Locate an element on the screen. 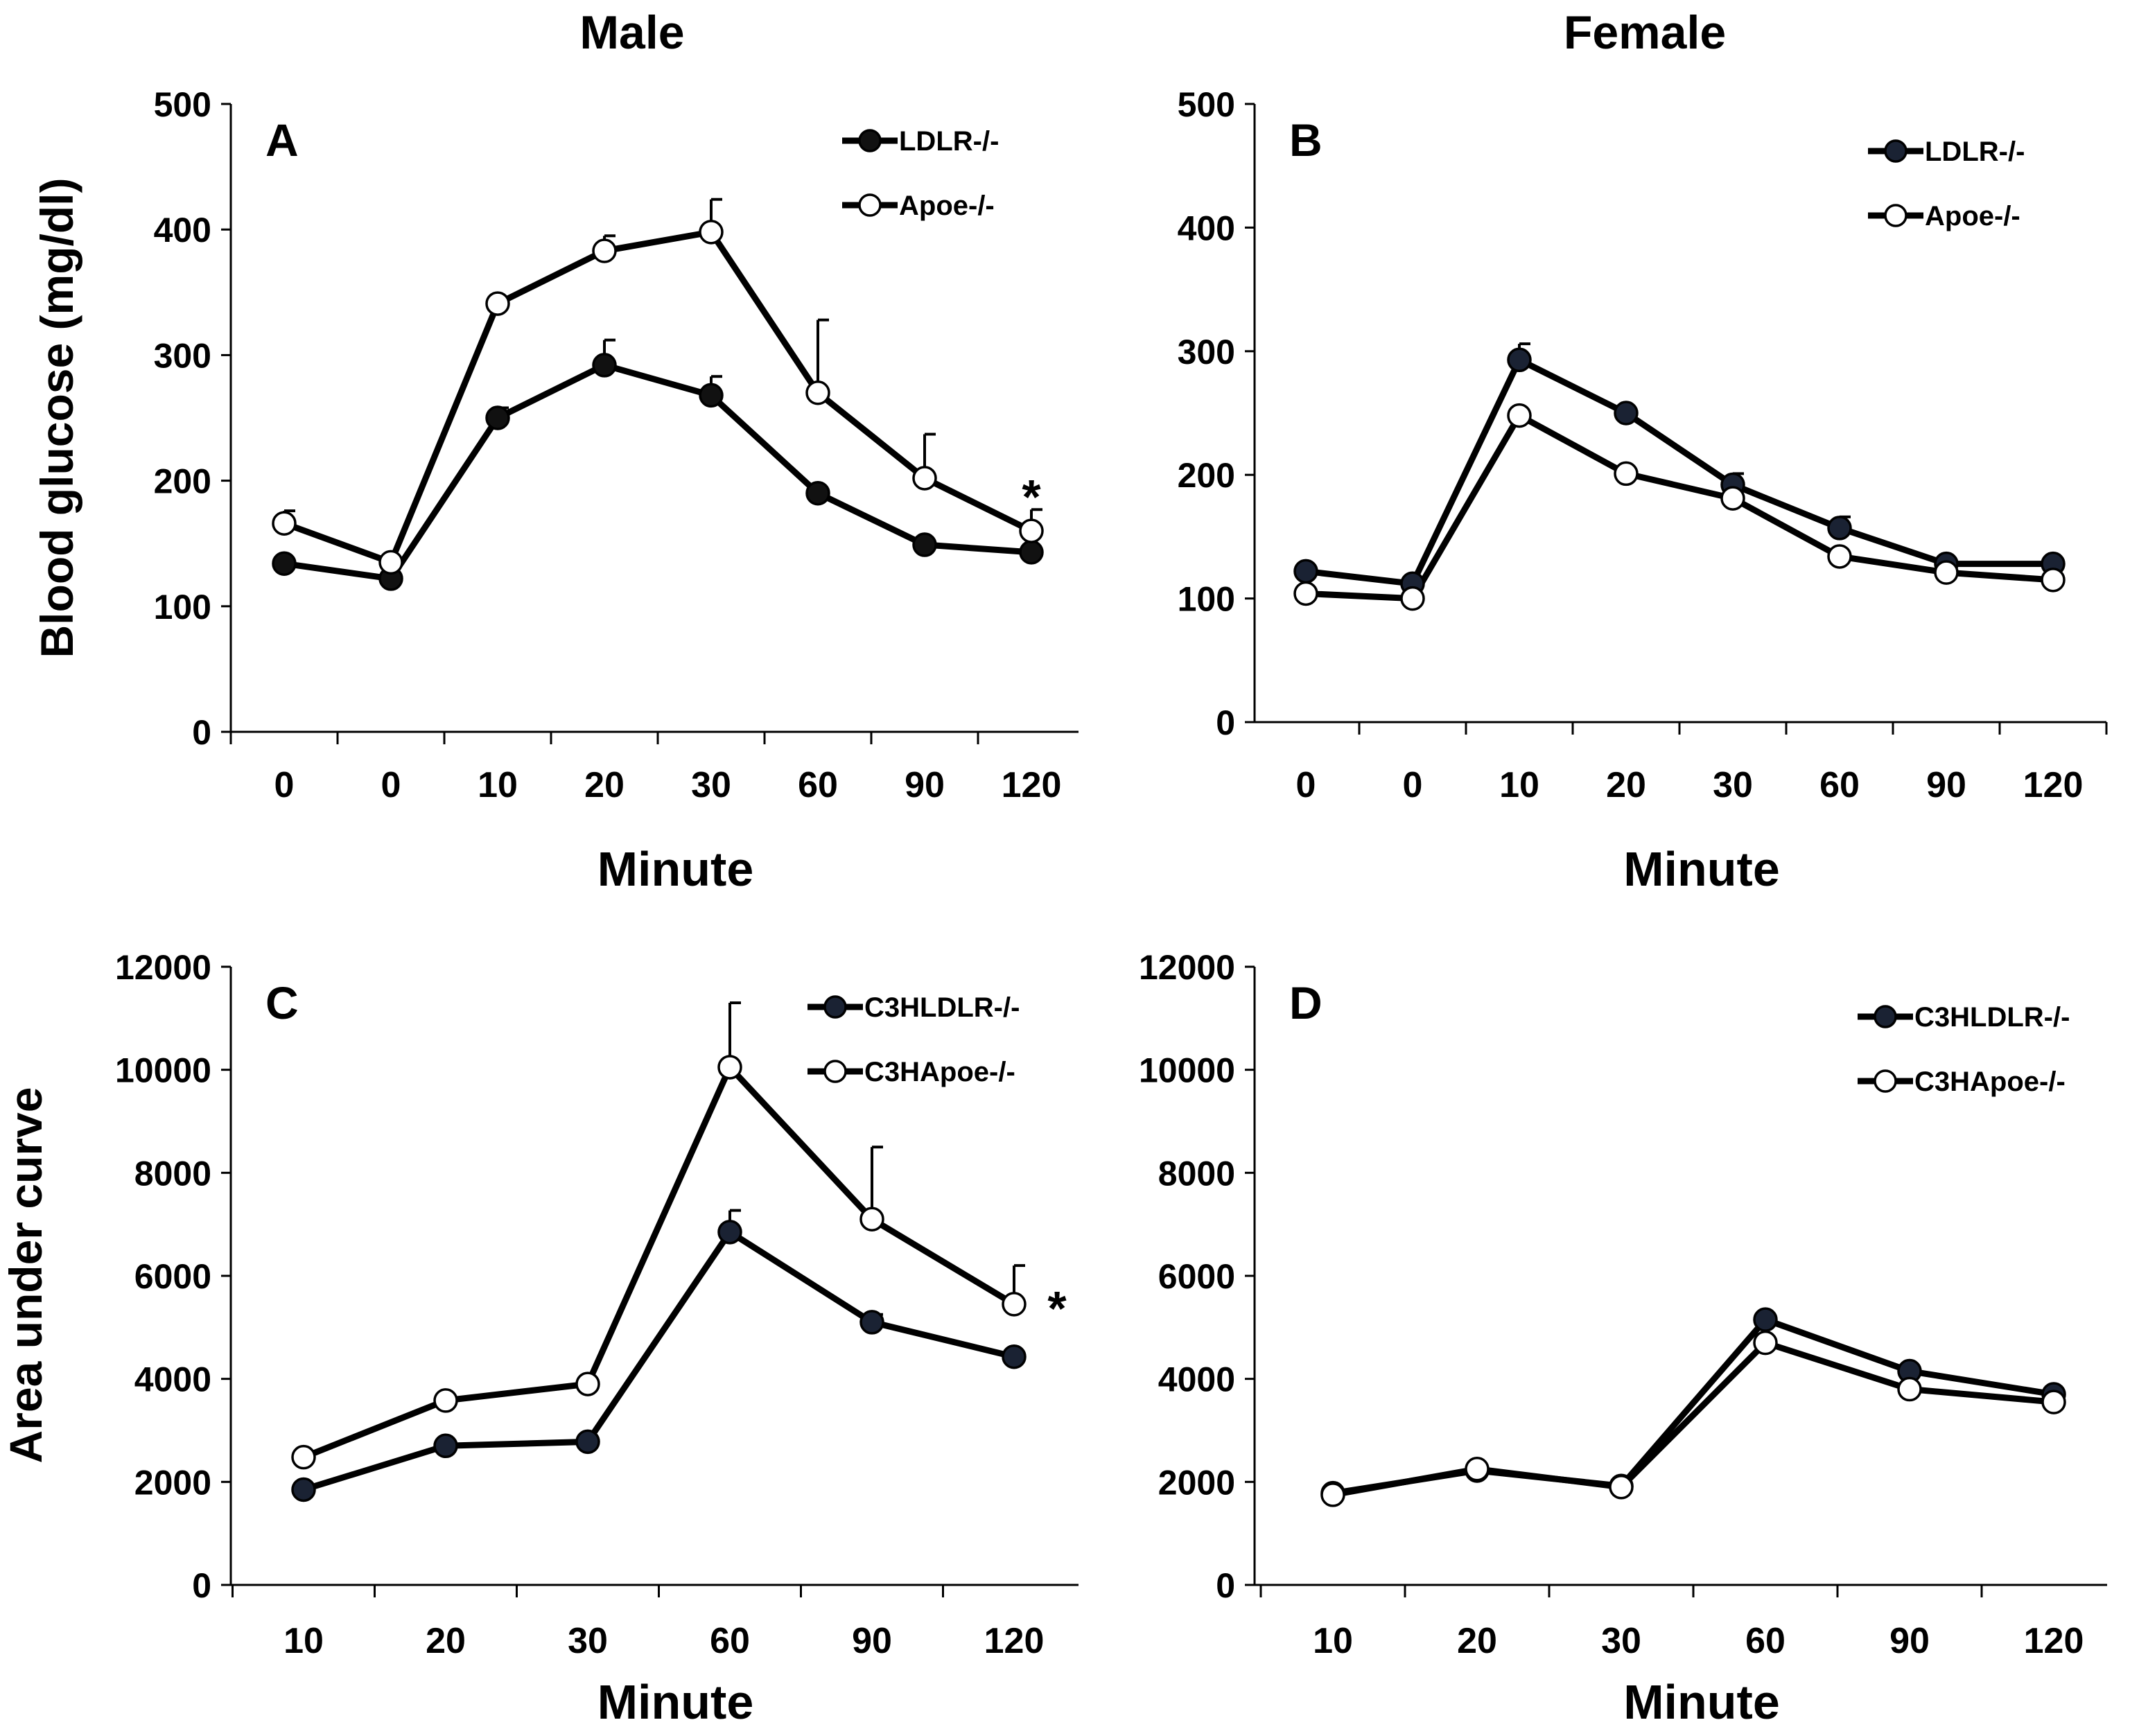 The height and width of the screenshot is (1736, 2139). series-line-filled is located at coordinates (1679, 471).